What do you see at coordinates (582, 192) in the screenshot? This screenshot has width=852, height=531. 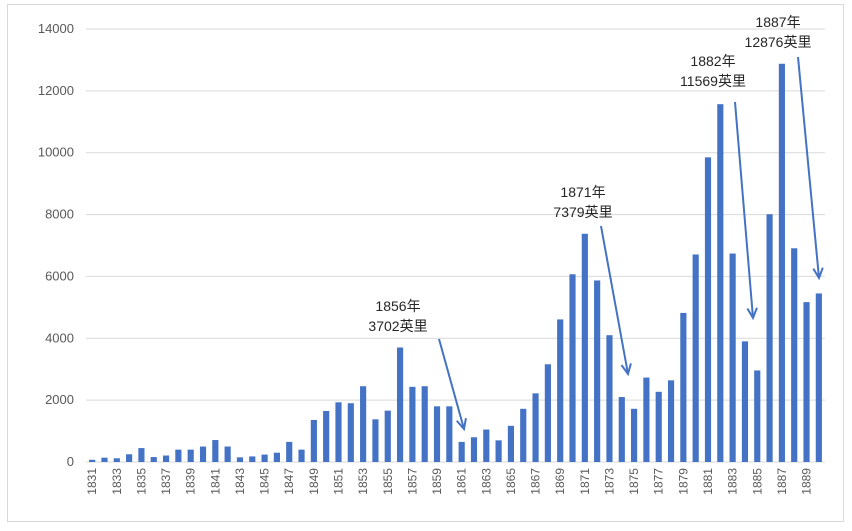 I see `annotation-year: 1871年` at bounding box center [582, 192].